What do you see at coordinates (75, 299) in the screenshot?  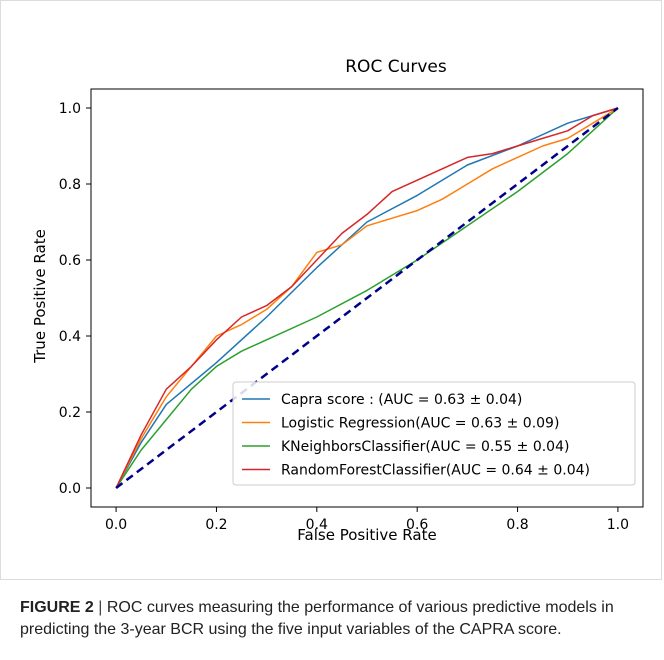 I see `y-axis-ticks: 0.0 0.2 0.4 0.6 0.8 1.0` at bounding box center [75, 299].